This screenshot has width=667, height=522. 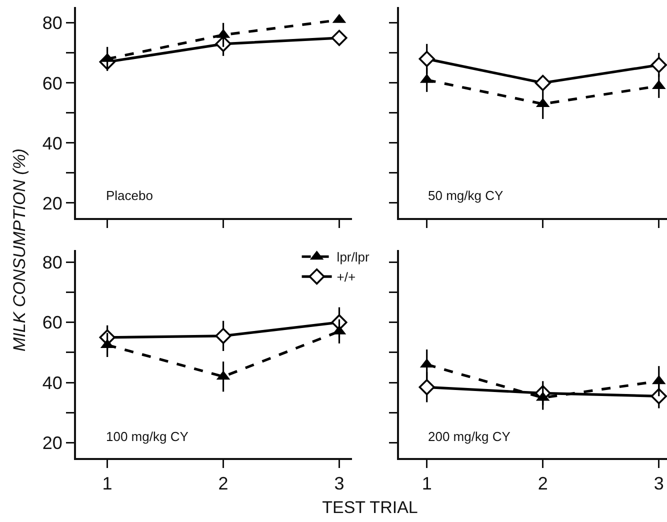 What do you see at coordinates (370, 508) in the screenshot?
I see `x-axis-title: TEST TRIAL` at bounding box center [370, 508].